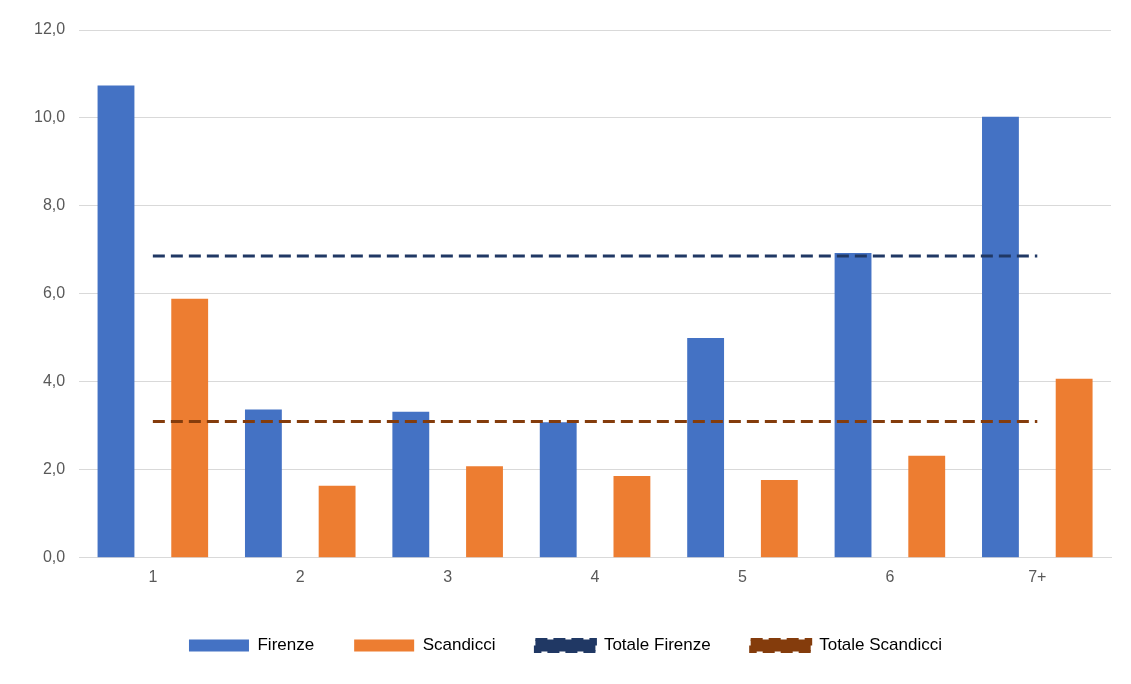  Describe the element at coordinates (54, 293) in the screenshot. I see `y-tick-label: 6,0` at that location.